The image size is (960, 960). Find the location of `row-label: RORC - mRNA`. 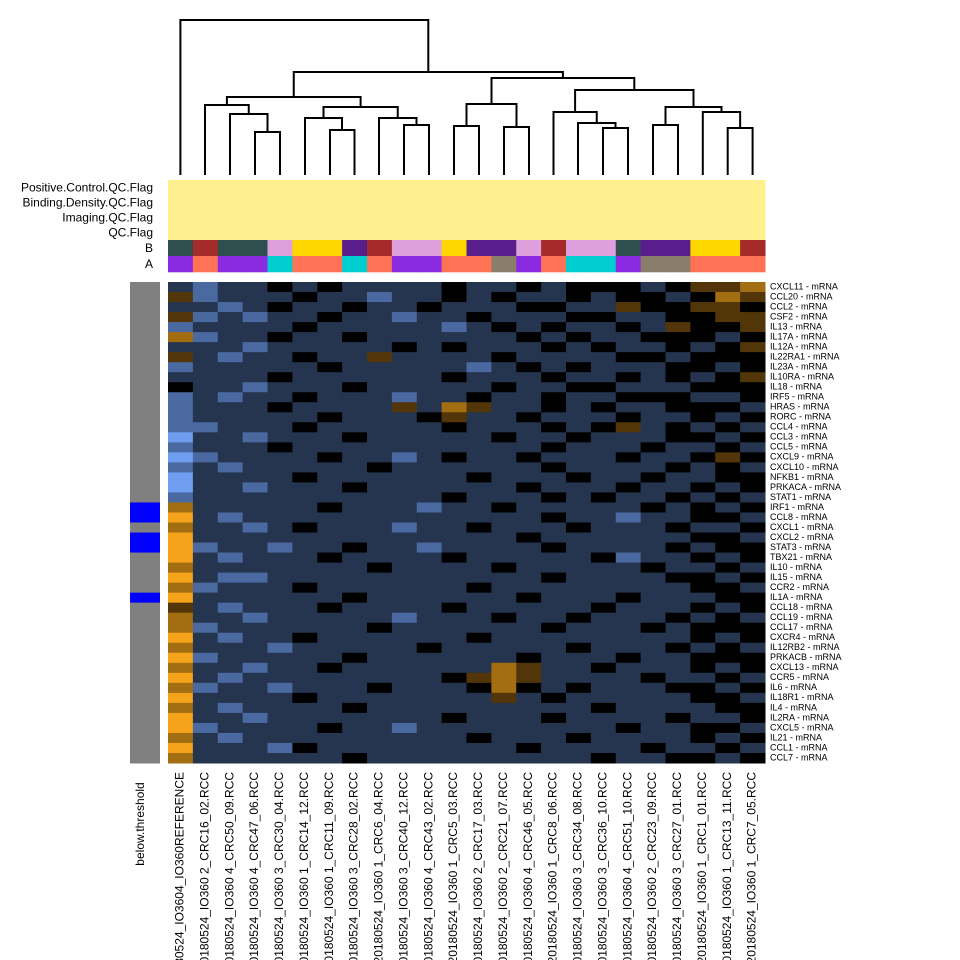

row-label: RORC - mRNA is located at coordinates (800, 417).